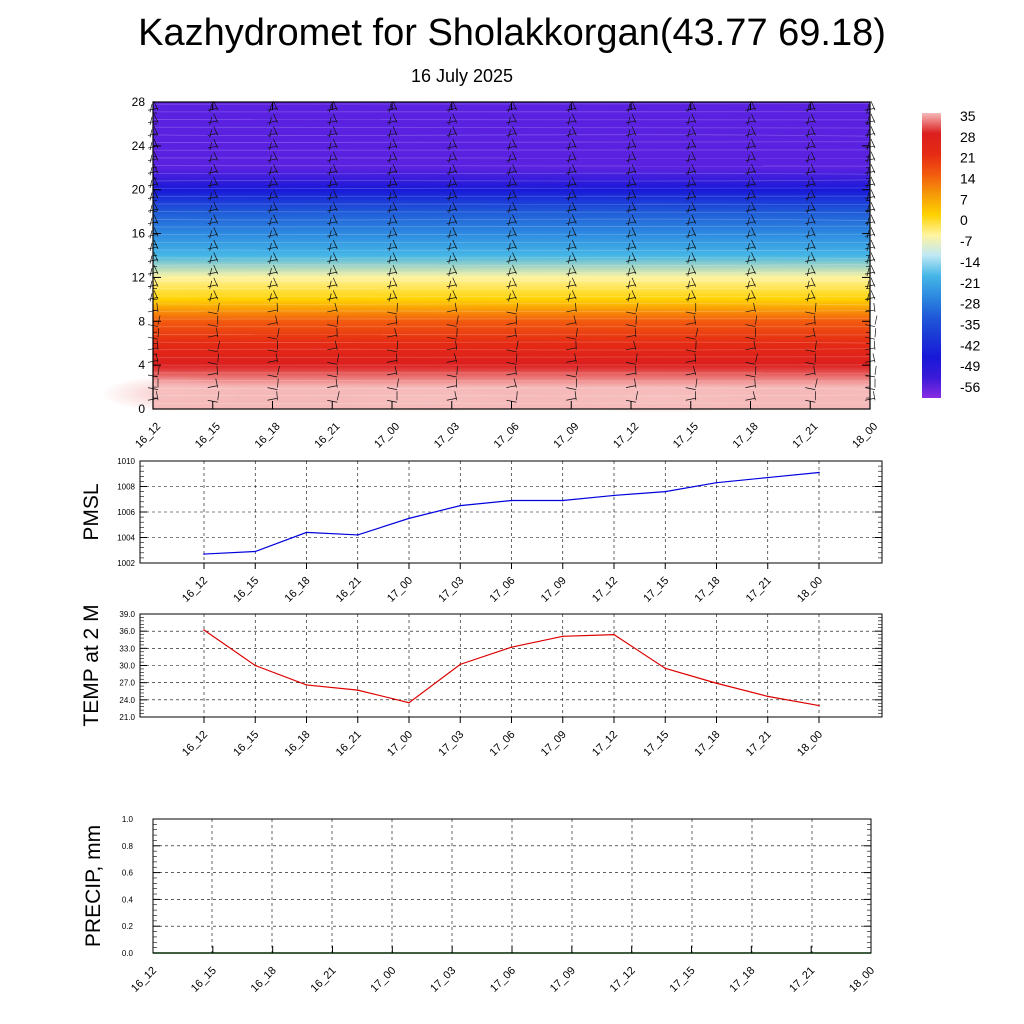 This screenshot has height=1024, width=1024. What do you see at coordinates (968, 158) in the screenshot?
I see `colorbar-label: 21` at bounding box center [968, 158].